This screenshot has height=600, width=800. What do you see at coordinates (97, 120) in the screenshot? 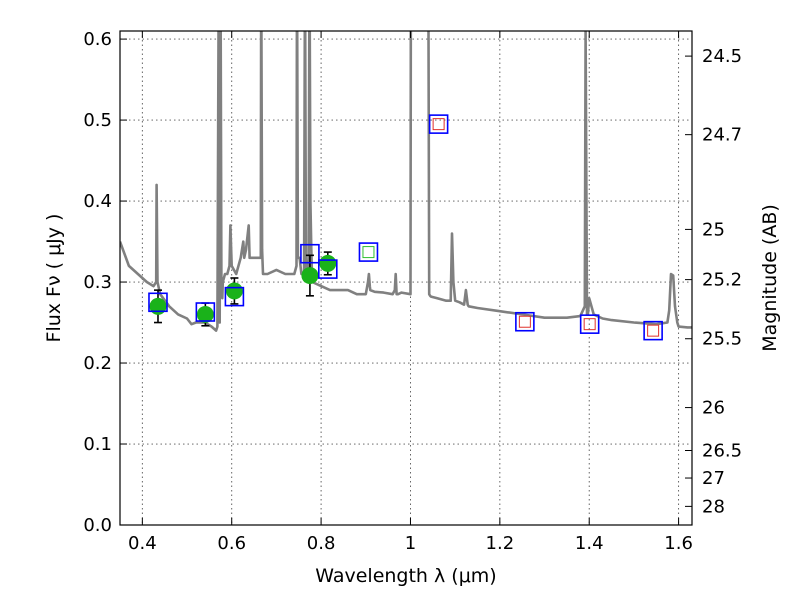
I see `y-tick-label: 0.5` at bounding box center [97, 120].